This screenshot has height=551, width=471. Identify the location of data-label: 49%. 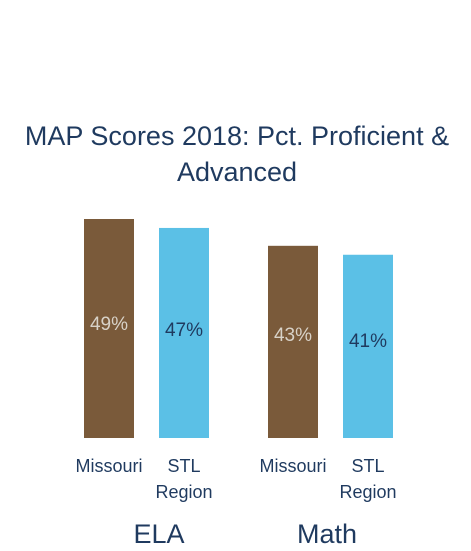
(109, 324).